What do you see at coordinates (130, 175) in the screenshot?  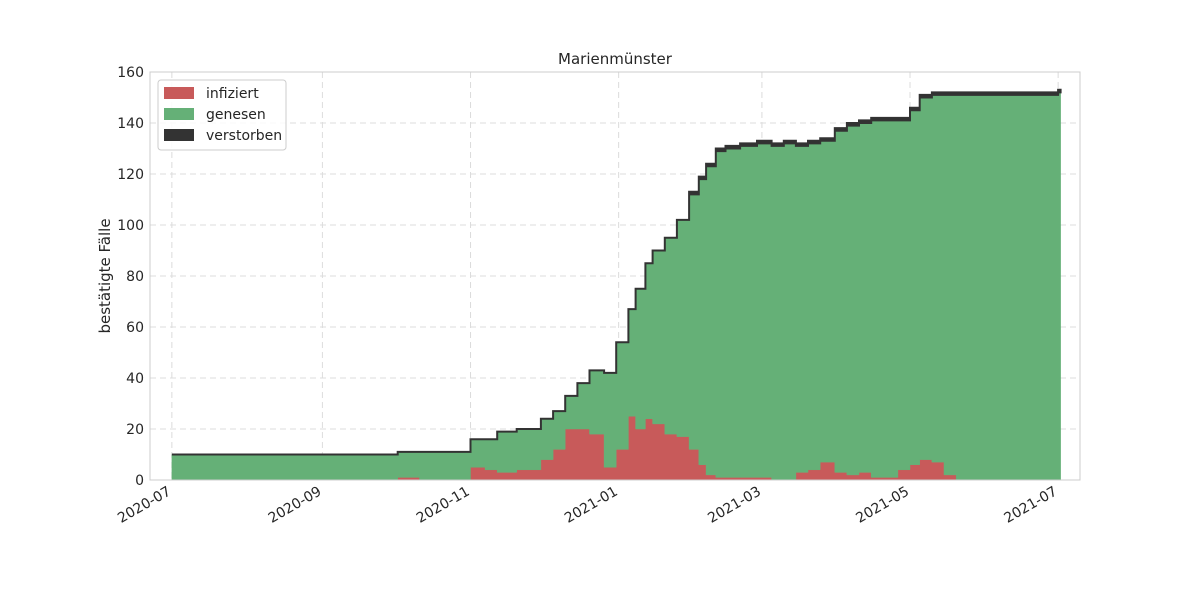 I see `y-tick-label: 120` at bounding box center [130, 175].